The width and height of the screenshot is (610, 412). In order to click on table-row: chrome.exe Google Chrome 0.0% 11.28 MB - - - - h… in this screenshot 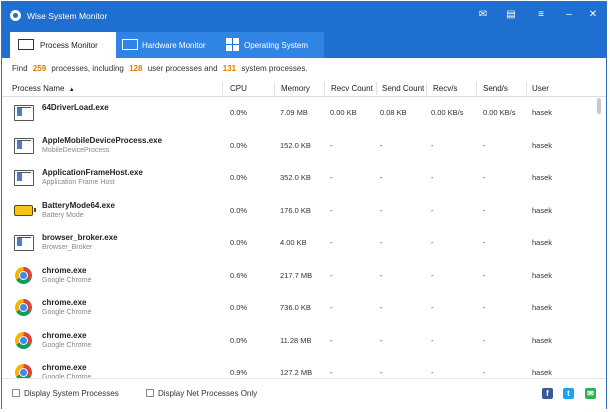, I will do `click(297, 341)`.